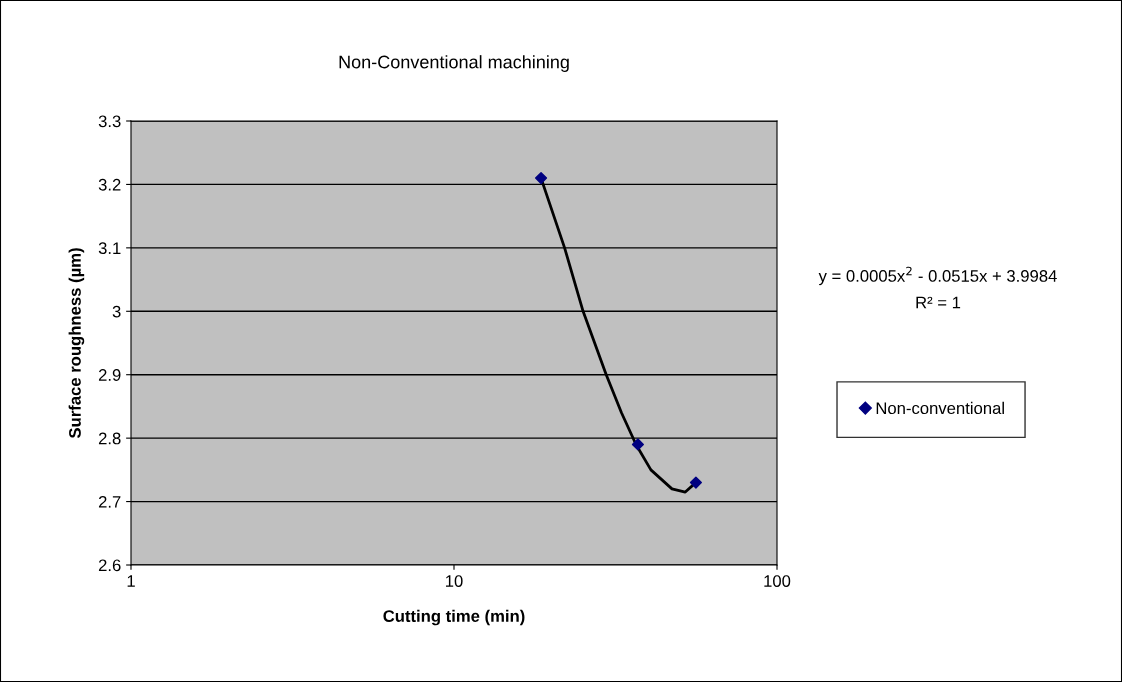 The image size is (1122, 682). What do you see at coordinates (937, 276) in the screenshot?
I see `text: y = 0.0005x$^{2}$ - 0.0515x + 3.9984` at bounding box center [937, 276].